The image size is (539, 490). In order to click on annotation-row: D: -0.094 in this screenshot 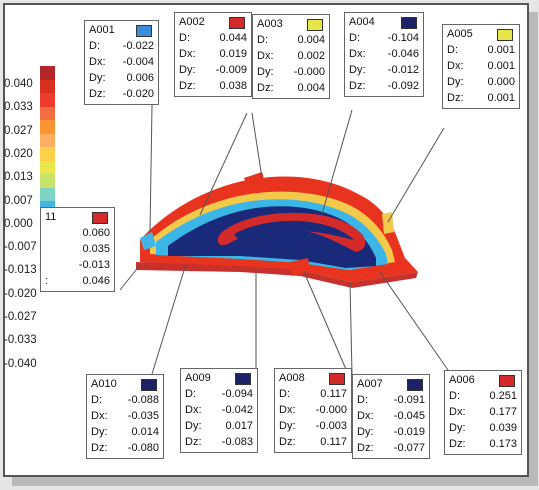, I will do `click(219, 394)`.